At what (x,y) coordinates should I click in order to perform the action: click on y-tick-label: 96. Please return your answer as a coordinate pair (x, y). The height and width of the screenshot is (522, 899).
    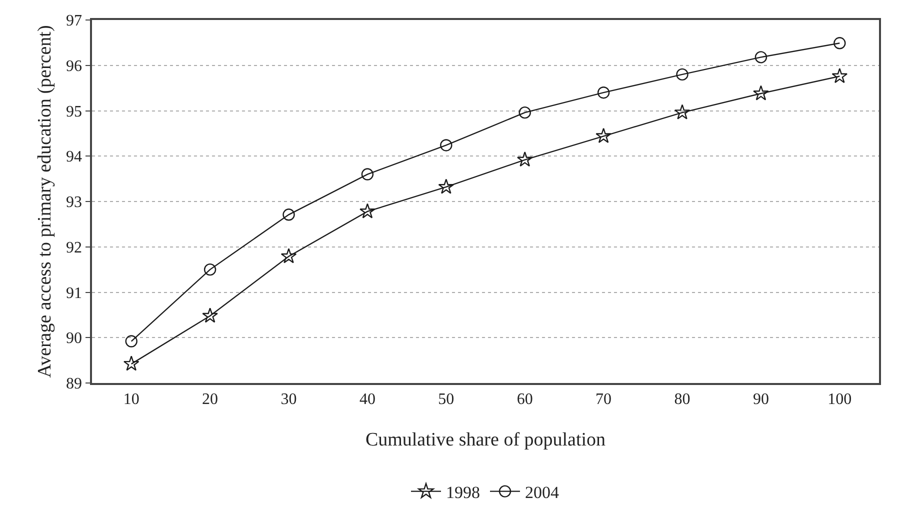
    Looking at the image, I should click on (74, 66).